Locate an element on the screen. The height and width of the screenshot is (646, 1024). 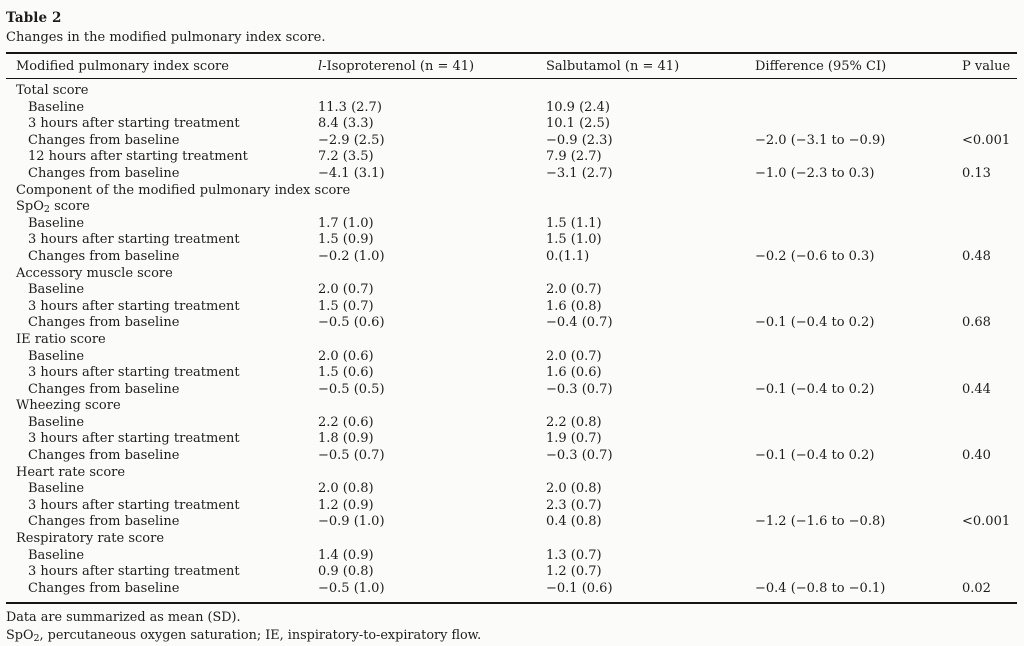
difference-value: −2.0 (−3.1 to −0.9) is located at coordinates (820, 140).